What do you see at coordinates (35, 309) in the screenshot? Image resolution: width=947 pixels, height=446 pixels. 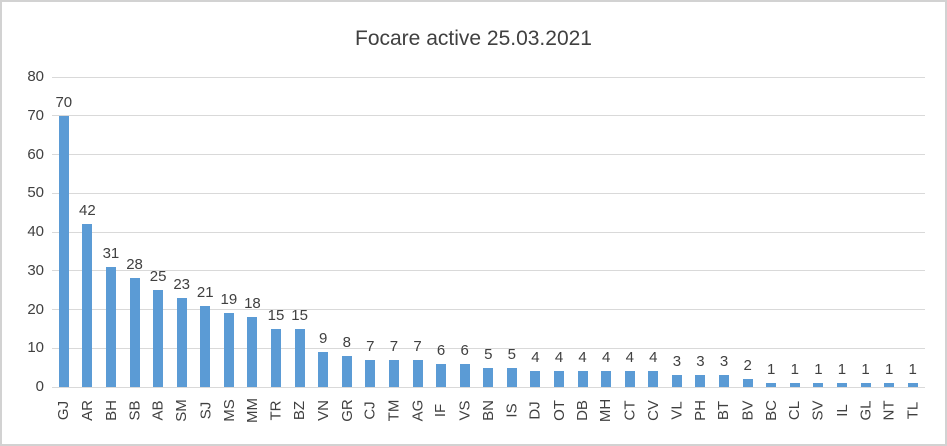 I see `y-axis-tick-label: 20` at bounding box center [35, 309].